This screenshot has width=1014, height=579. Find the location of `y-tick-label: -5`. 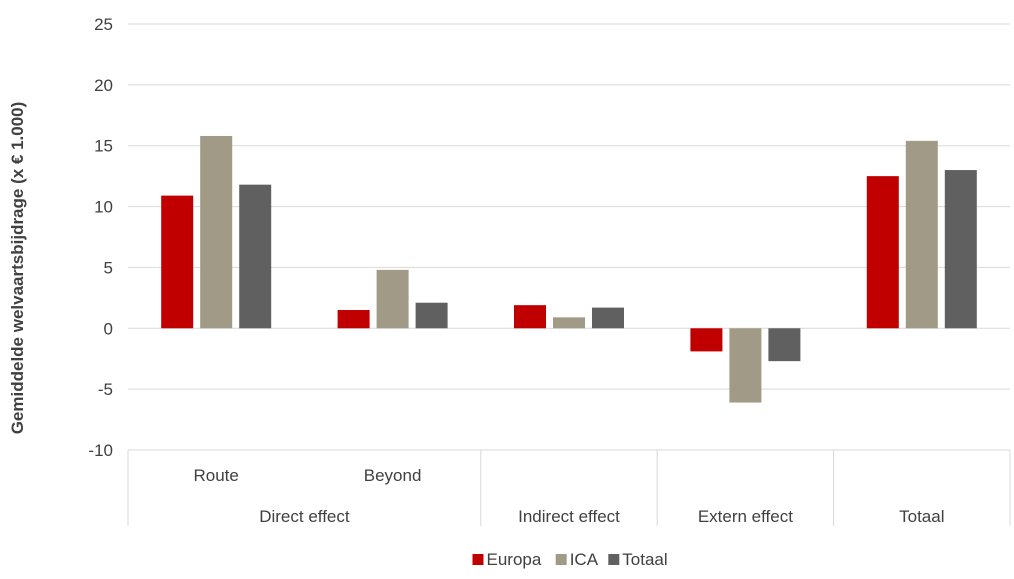

y-tick-label: -5 is located at coordinates (105, 389).